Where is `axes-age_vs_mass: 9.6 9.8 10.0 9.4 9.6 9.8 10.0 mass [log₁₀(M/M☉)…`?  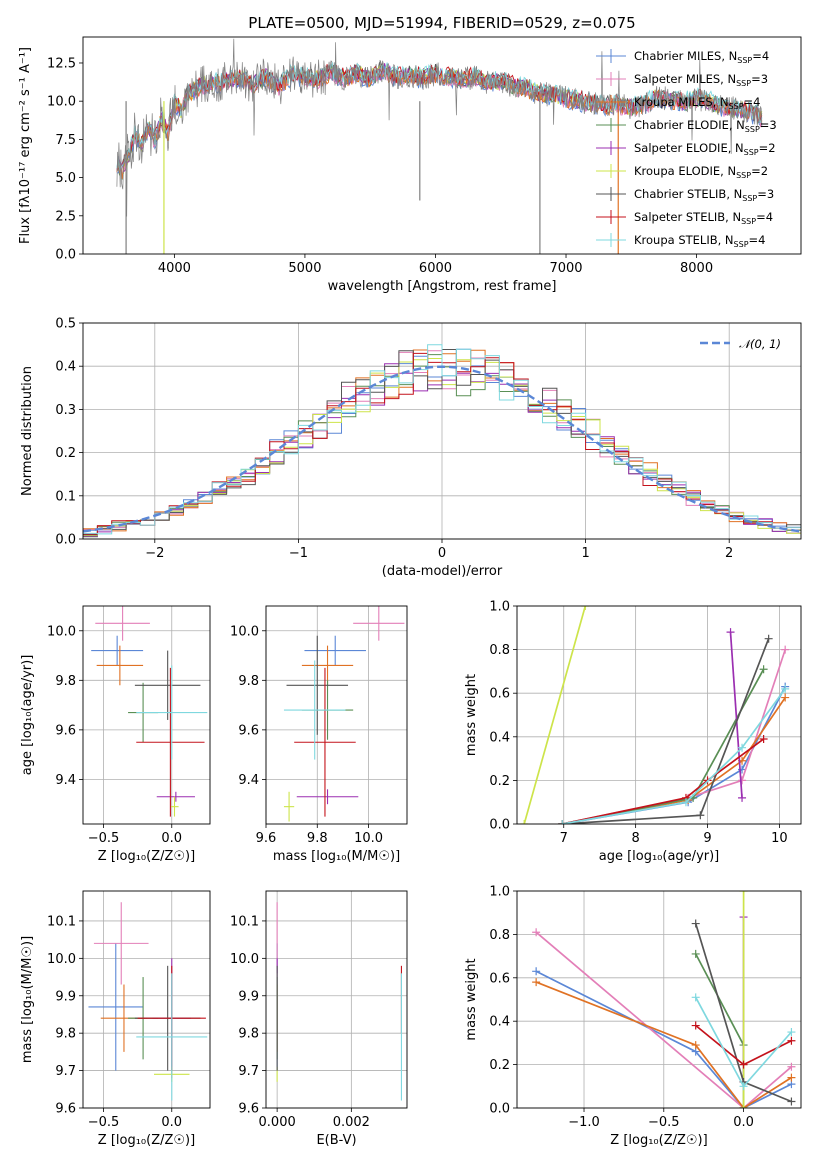 axes-age_vs_mass: 9.6 9.8 10.0 9.4 9.6 9.8 10.0 mass [log₁₀(M/M☉)… is located at coordinates (319, 734).